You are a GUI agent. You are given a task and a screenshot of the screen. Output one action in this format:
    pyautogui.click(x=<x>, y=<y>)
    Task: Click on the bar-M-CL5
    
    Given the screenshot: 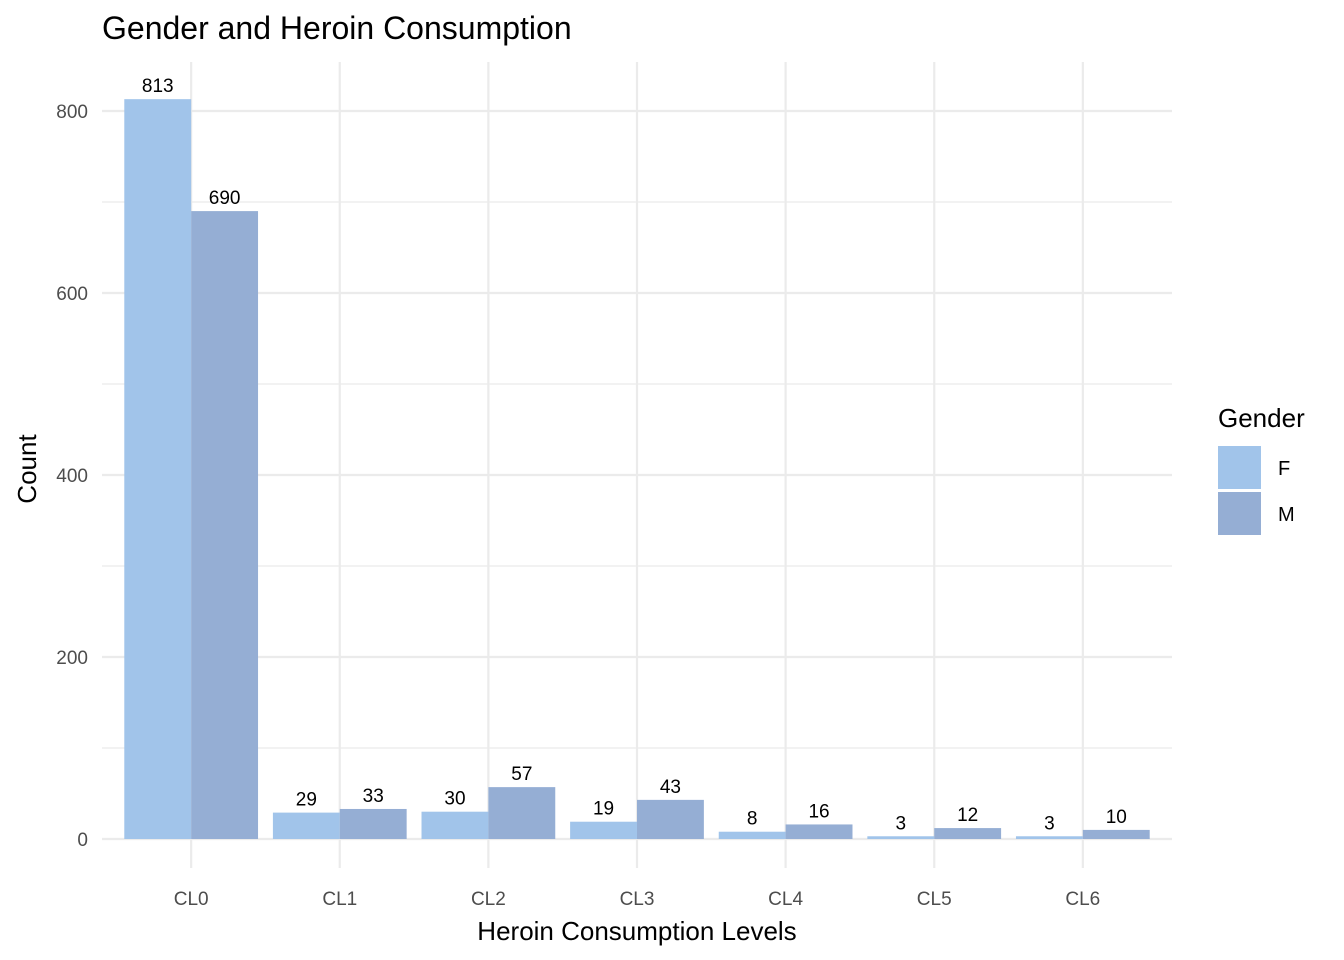 What is the action you would take?
    pyautogui.click(x=968, y=833)
    